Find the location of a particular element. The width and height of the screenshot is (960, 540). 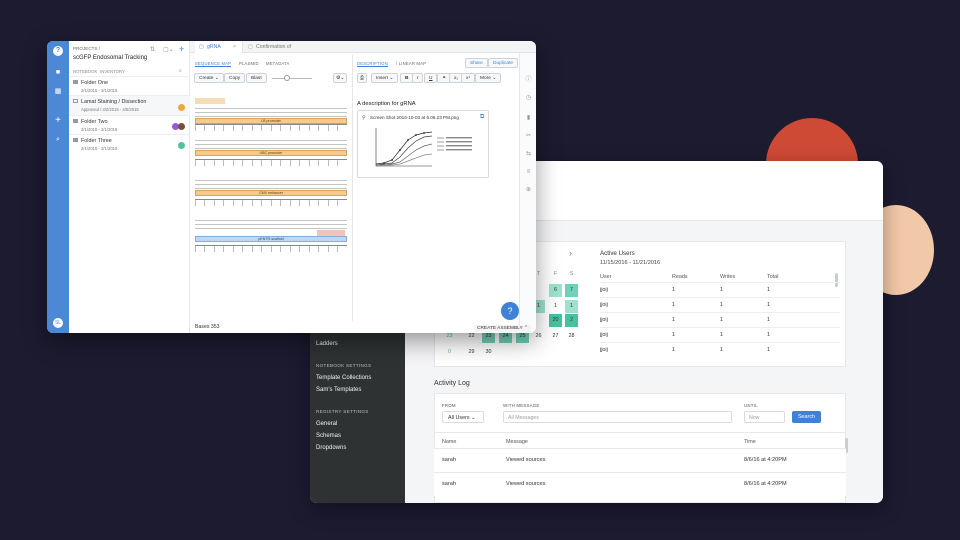

message-filter-input: All Messages is located at coordinates (617, 417).